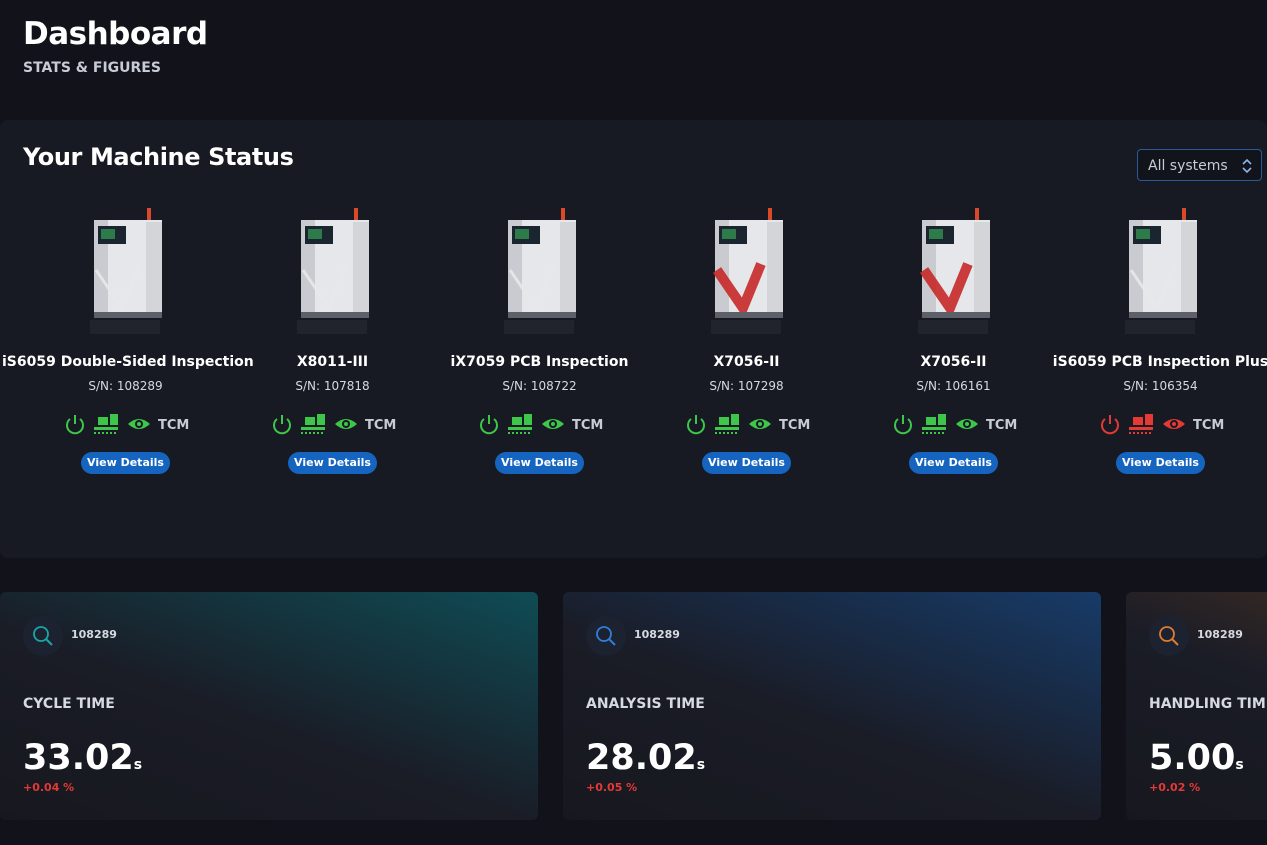 This screenshot has height=845, width=1267. I want to click on metric-card: 108289 HANDLING TIME 5.00s +0.02 %, so click(1196, 706).